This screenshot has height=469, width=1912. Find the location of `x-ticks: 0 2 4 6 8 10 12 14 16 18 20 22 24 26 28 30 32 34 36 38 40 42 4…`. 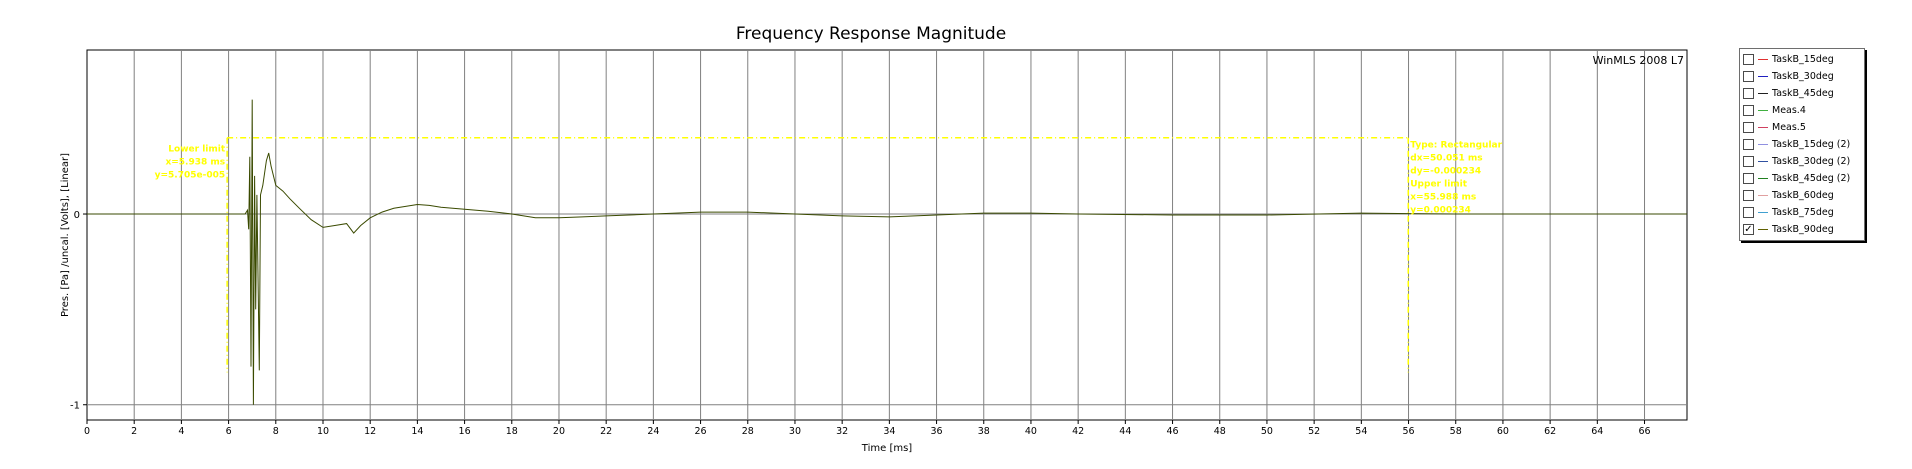

x-ticks: 0 2 4 6 8 10 12 14 16 18 20 22 24 26 28 30 32 34 36 38 40 42 4… is located at coordinates (867, 428).